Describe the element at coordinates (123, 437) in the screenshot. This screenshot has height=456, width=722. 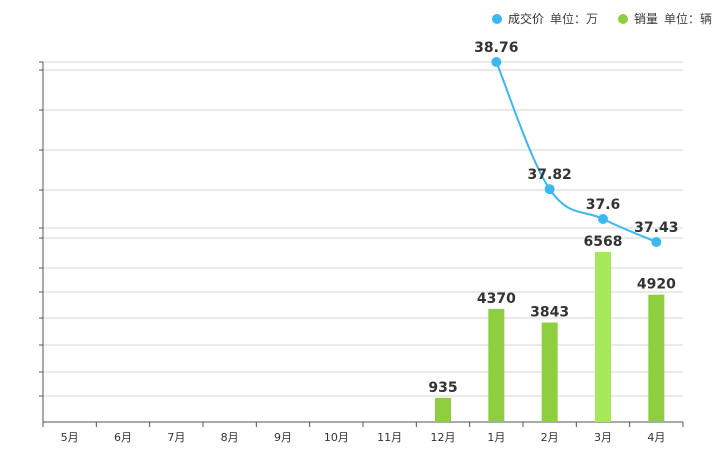
I see `x-tick-label: 6月` at that location.